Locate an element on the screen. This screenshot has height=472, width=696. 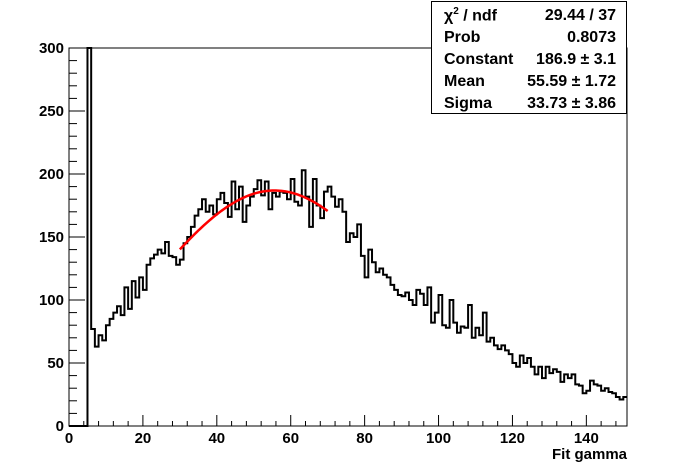
stat-label-chi2-sup: 2 is located at coordinates (456, 12).